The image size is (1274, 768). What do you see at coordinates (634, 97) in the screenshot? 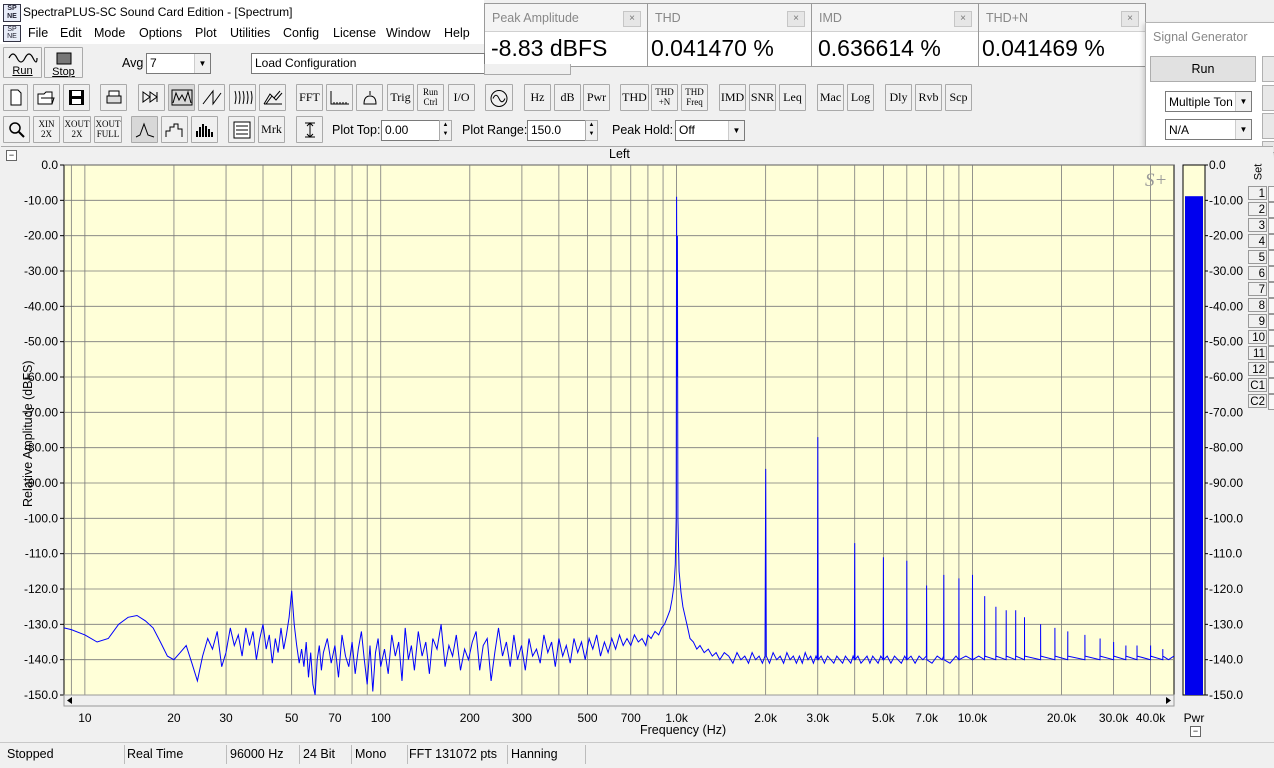
I see `thd-button: THD` at bounding box center [634, 97].